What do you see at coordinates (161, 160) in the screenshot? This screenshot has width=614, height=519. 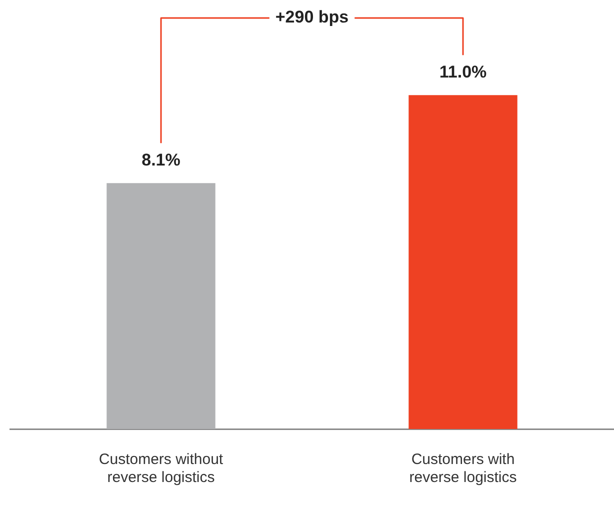 I see `data-label: 8.1%` at bounding box center [161, 160].